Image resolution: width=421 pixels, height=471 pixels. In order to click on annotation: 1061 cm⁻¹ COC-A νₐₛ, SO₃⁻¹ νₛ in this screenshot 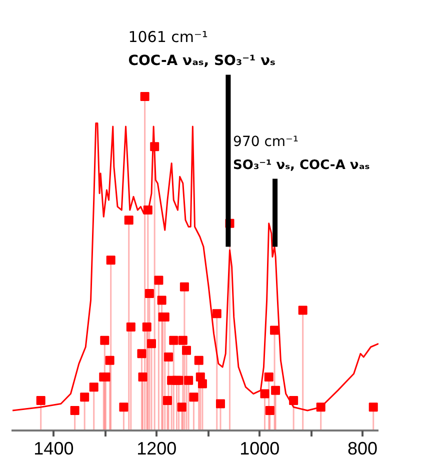, I will do `click(202, 48)`.